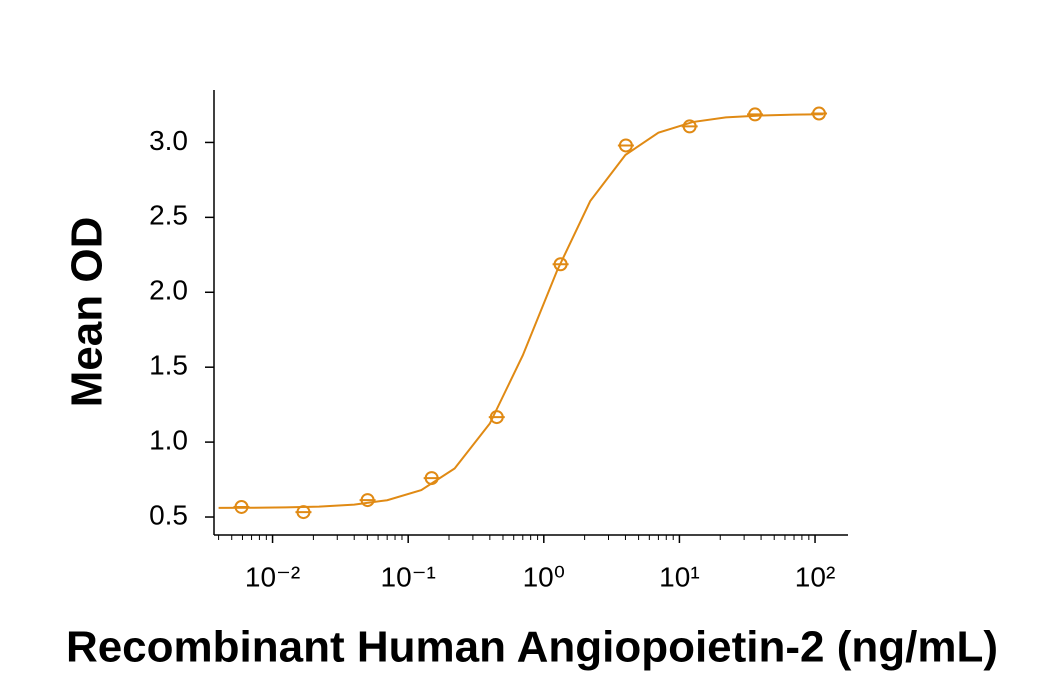 The height and width of the screenshot is (681, 1063). What do you see at coordinates (815, 576) in the screenshot?
I see `x-tick-label: 10²` at bounding box center [815, 576].